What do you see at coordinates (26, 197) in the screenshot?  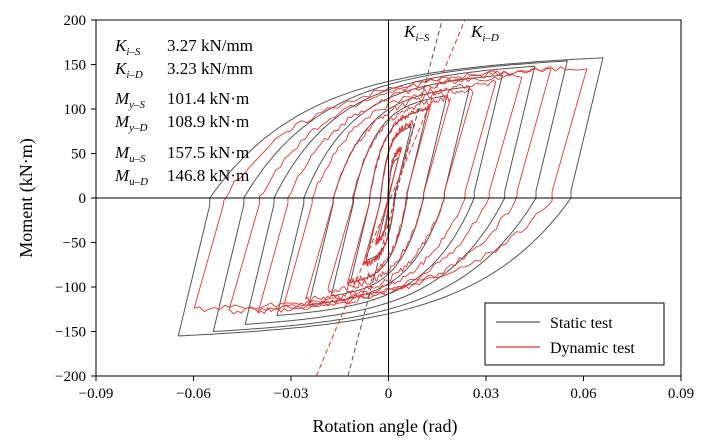 I see `y-axis-title: Moment (kN·m)` at bounding box center [26, 197].